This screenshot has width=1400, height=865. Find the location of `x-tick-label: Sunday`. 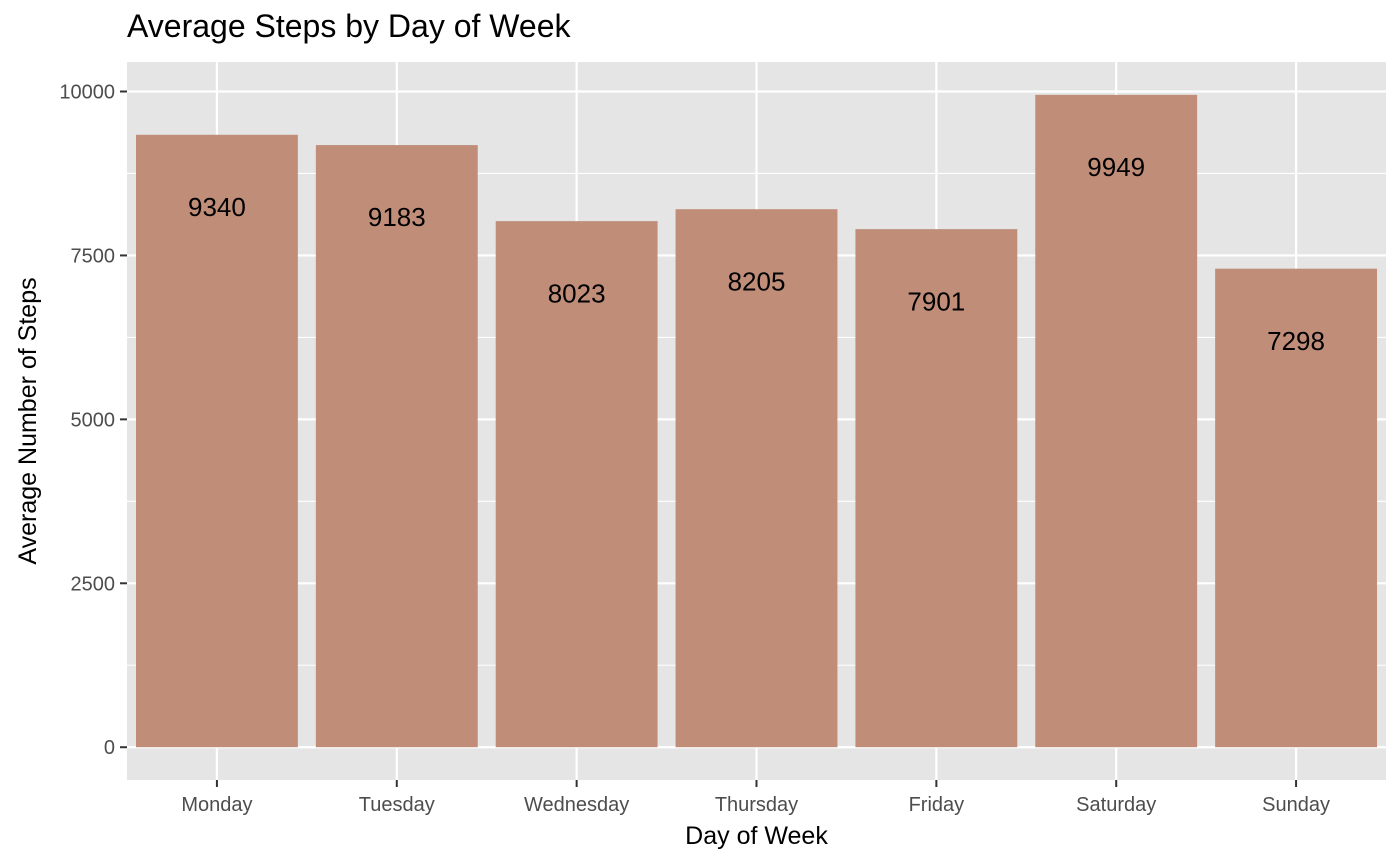

x-tick-label: Sunday is located at coordinates (1296, 805).